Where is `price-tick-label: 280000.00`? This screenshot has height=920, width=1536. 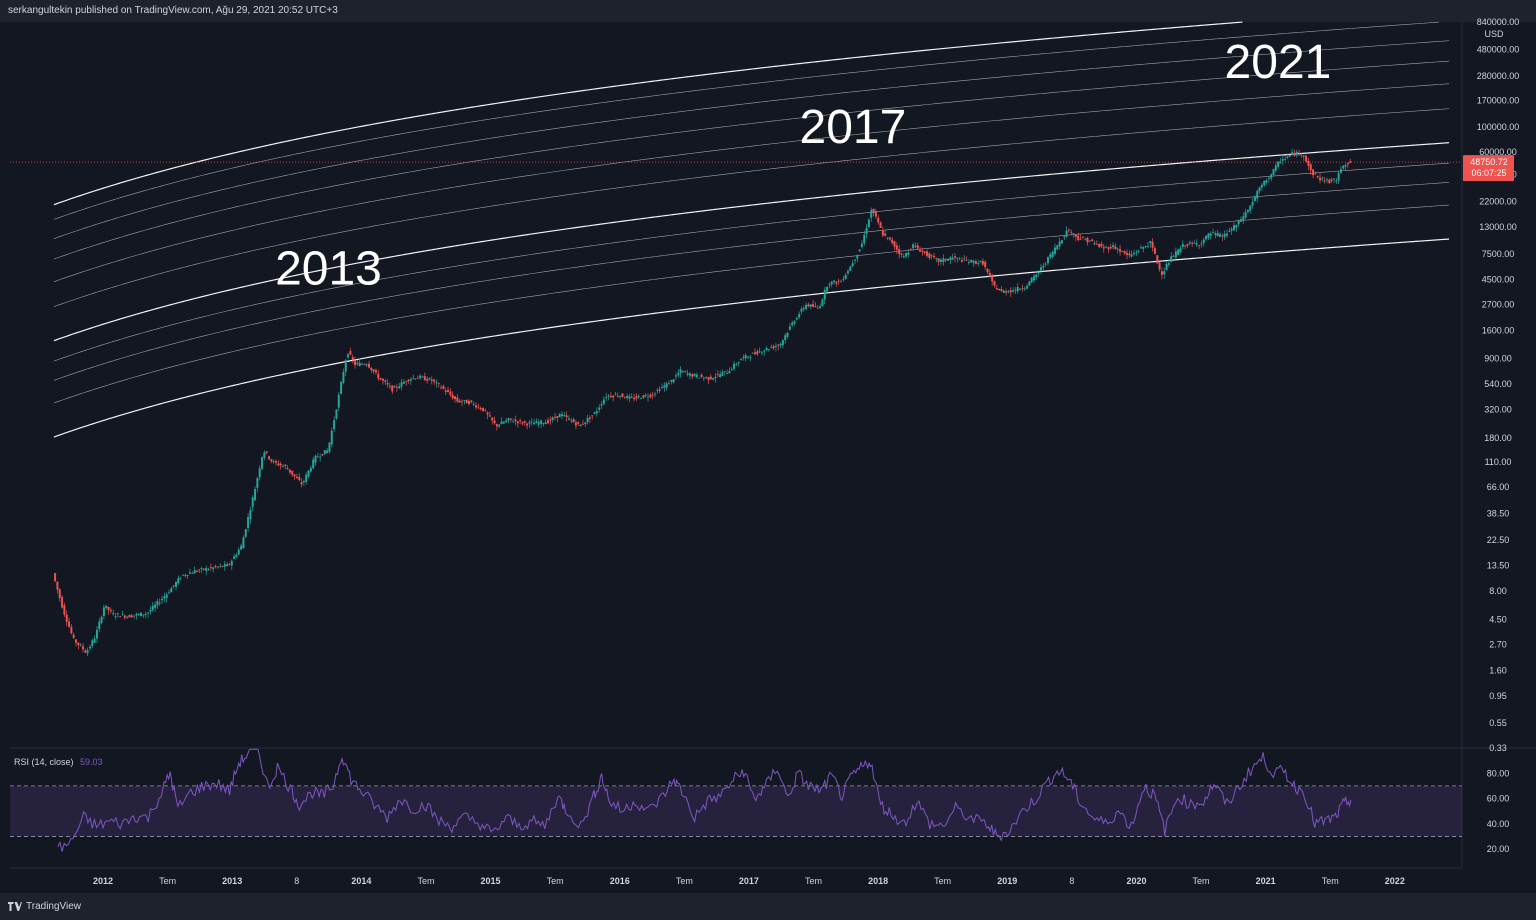
price-tick-label: 280000.00 is located at coordinates (1498, 76).